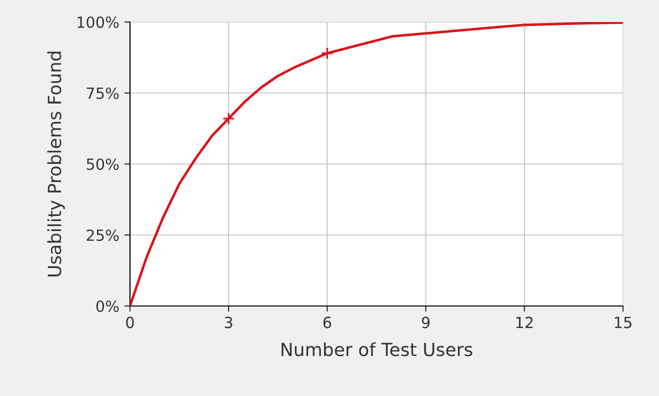  Describe the element at coordinates (524, 322) in the screenshot. I see `x-tick-label: 12` at that location.